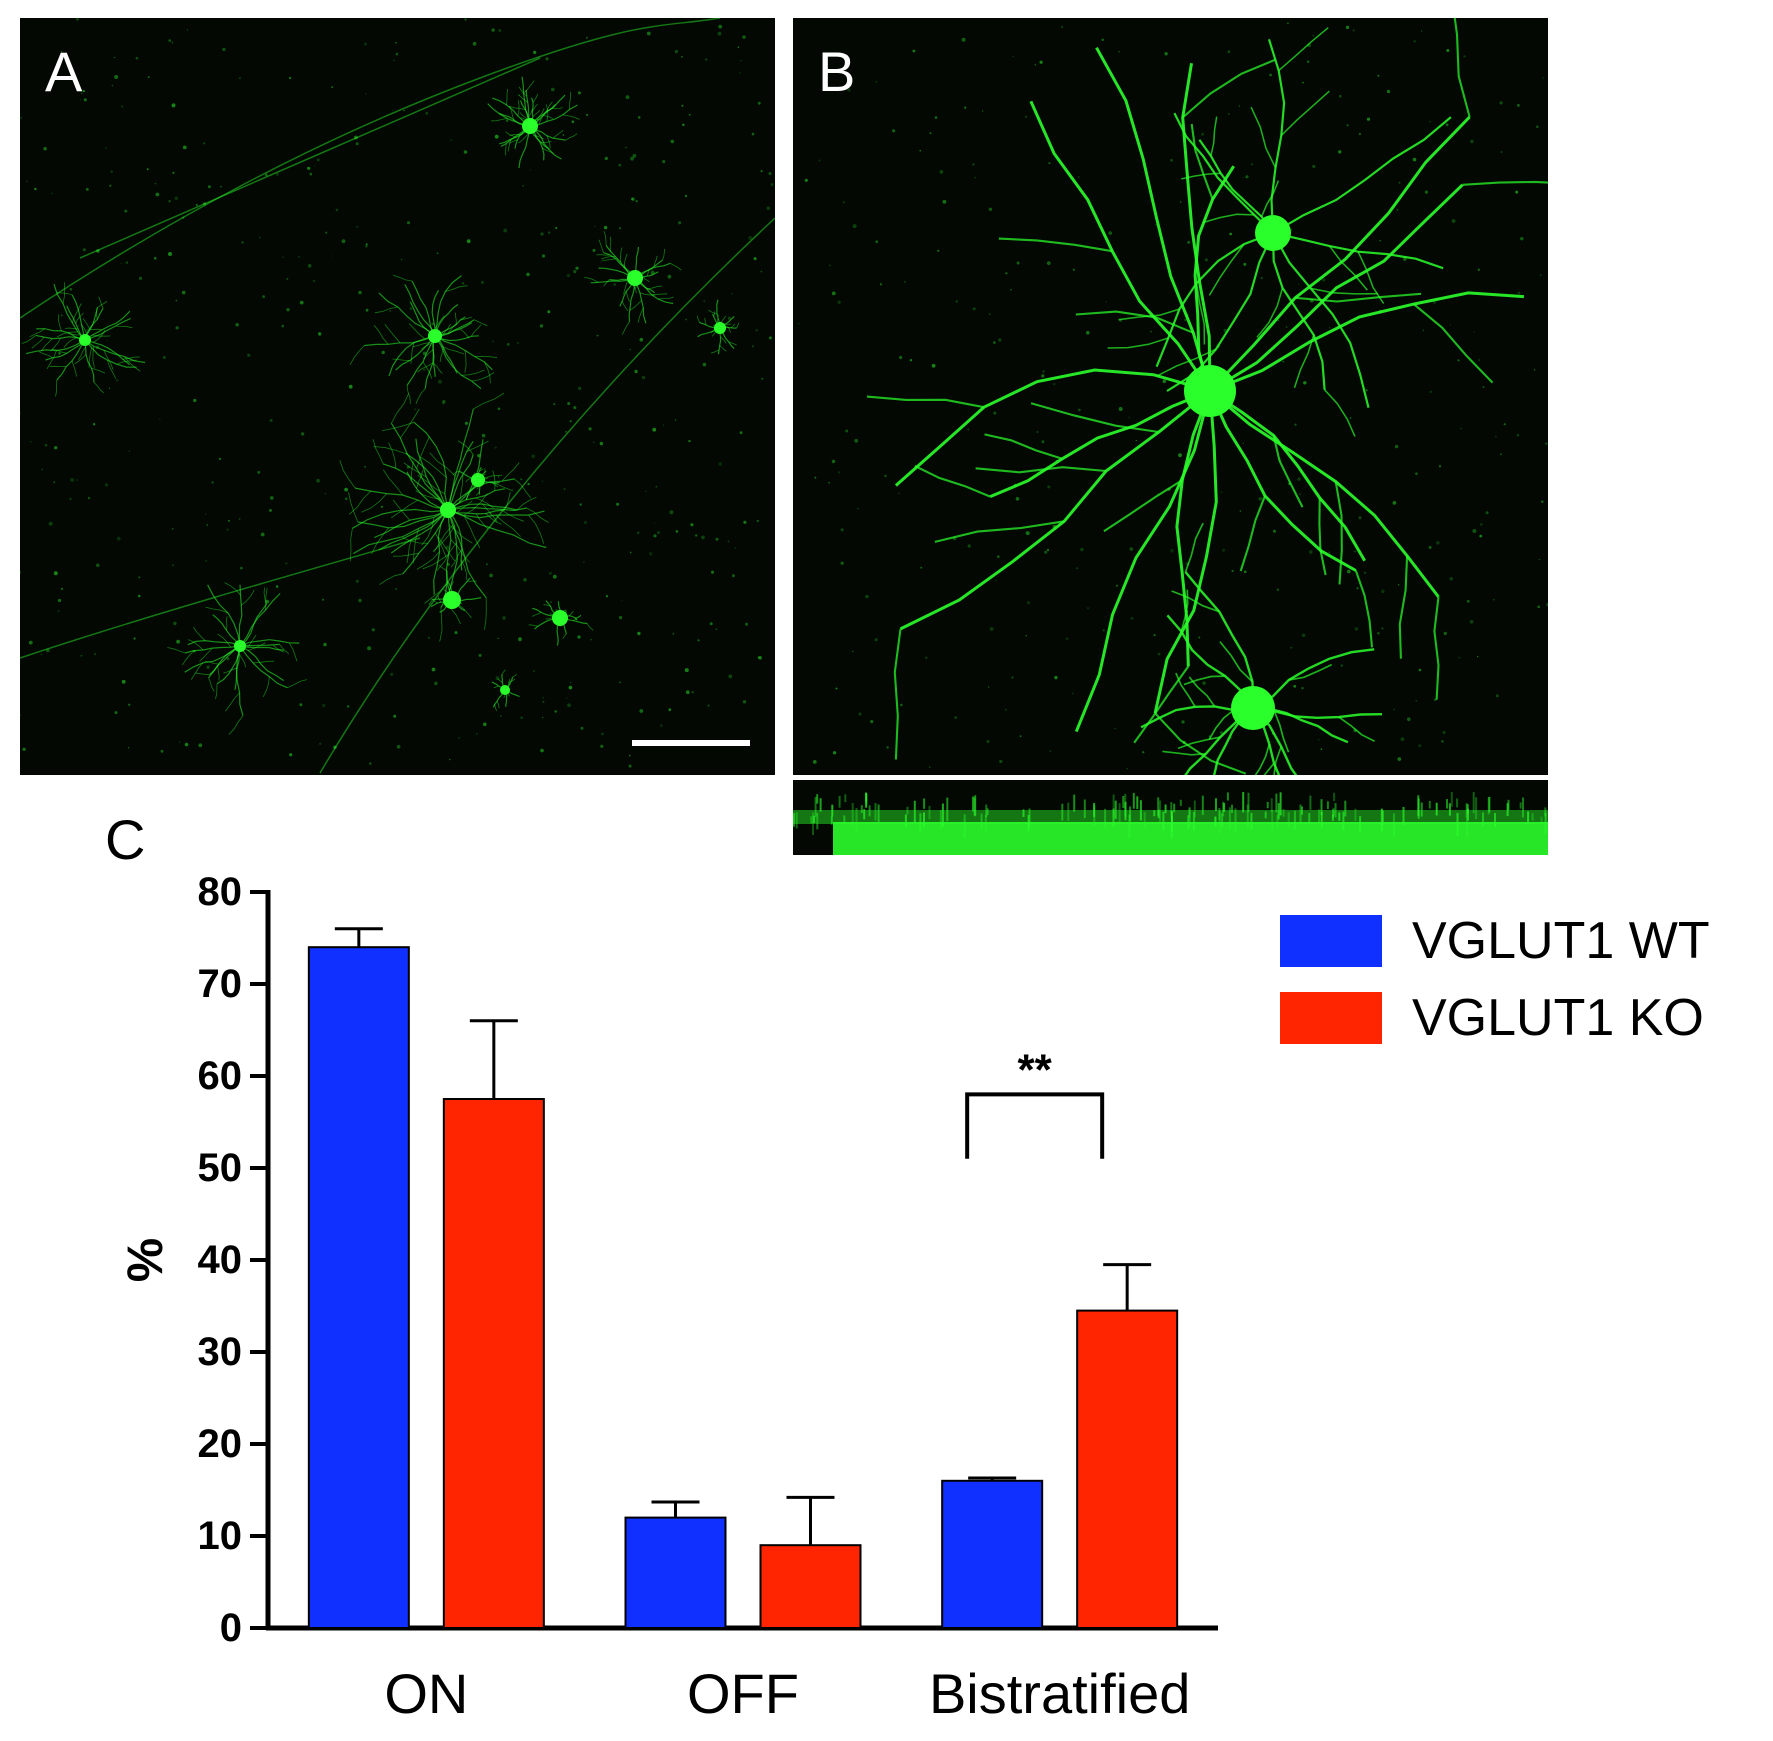  I want to click on bar-off-wt, so click(675, 1572).